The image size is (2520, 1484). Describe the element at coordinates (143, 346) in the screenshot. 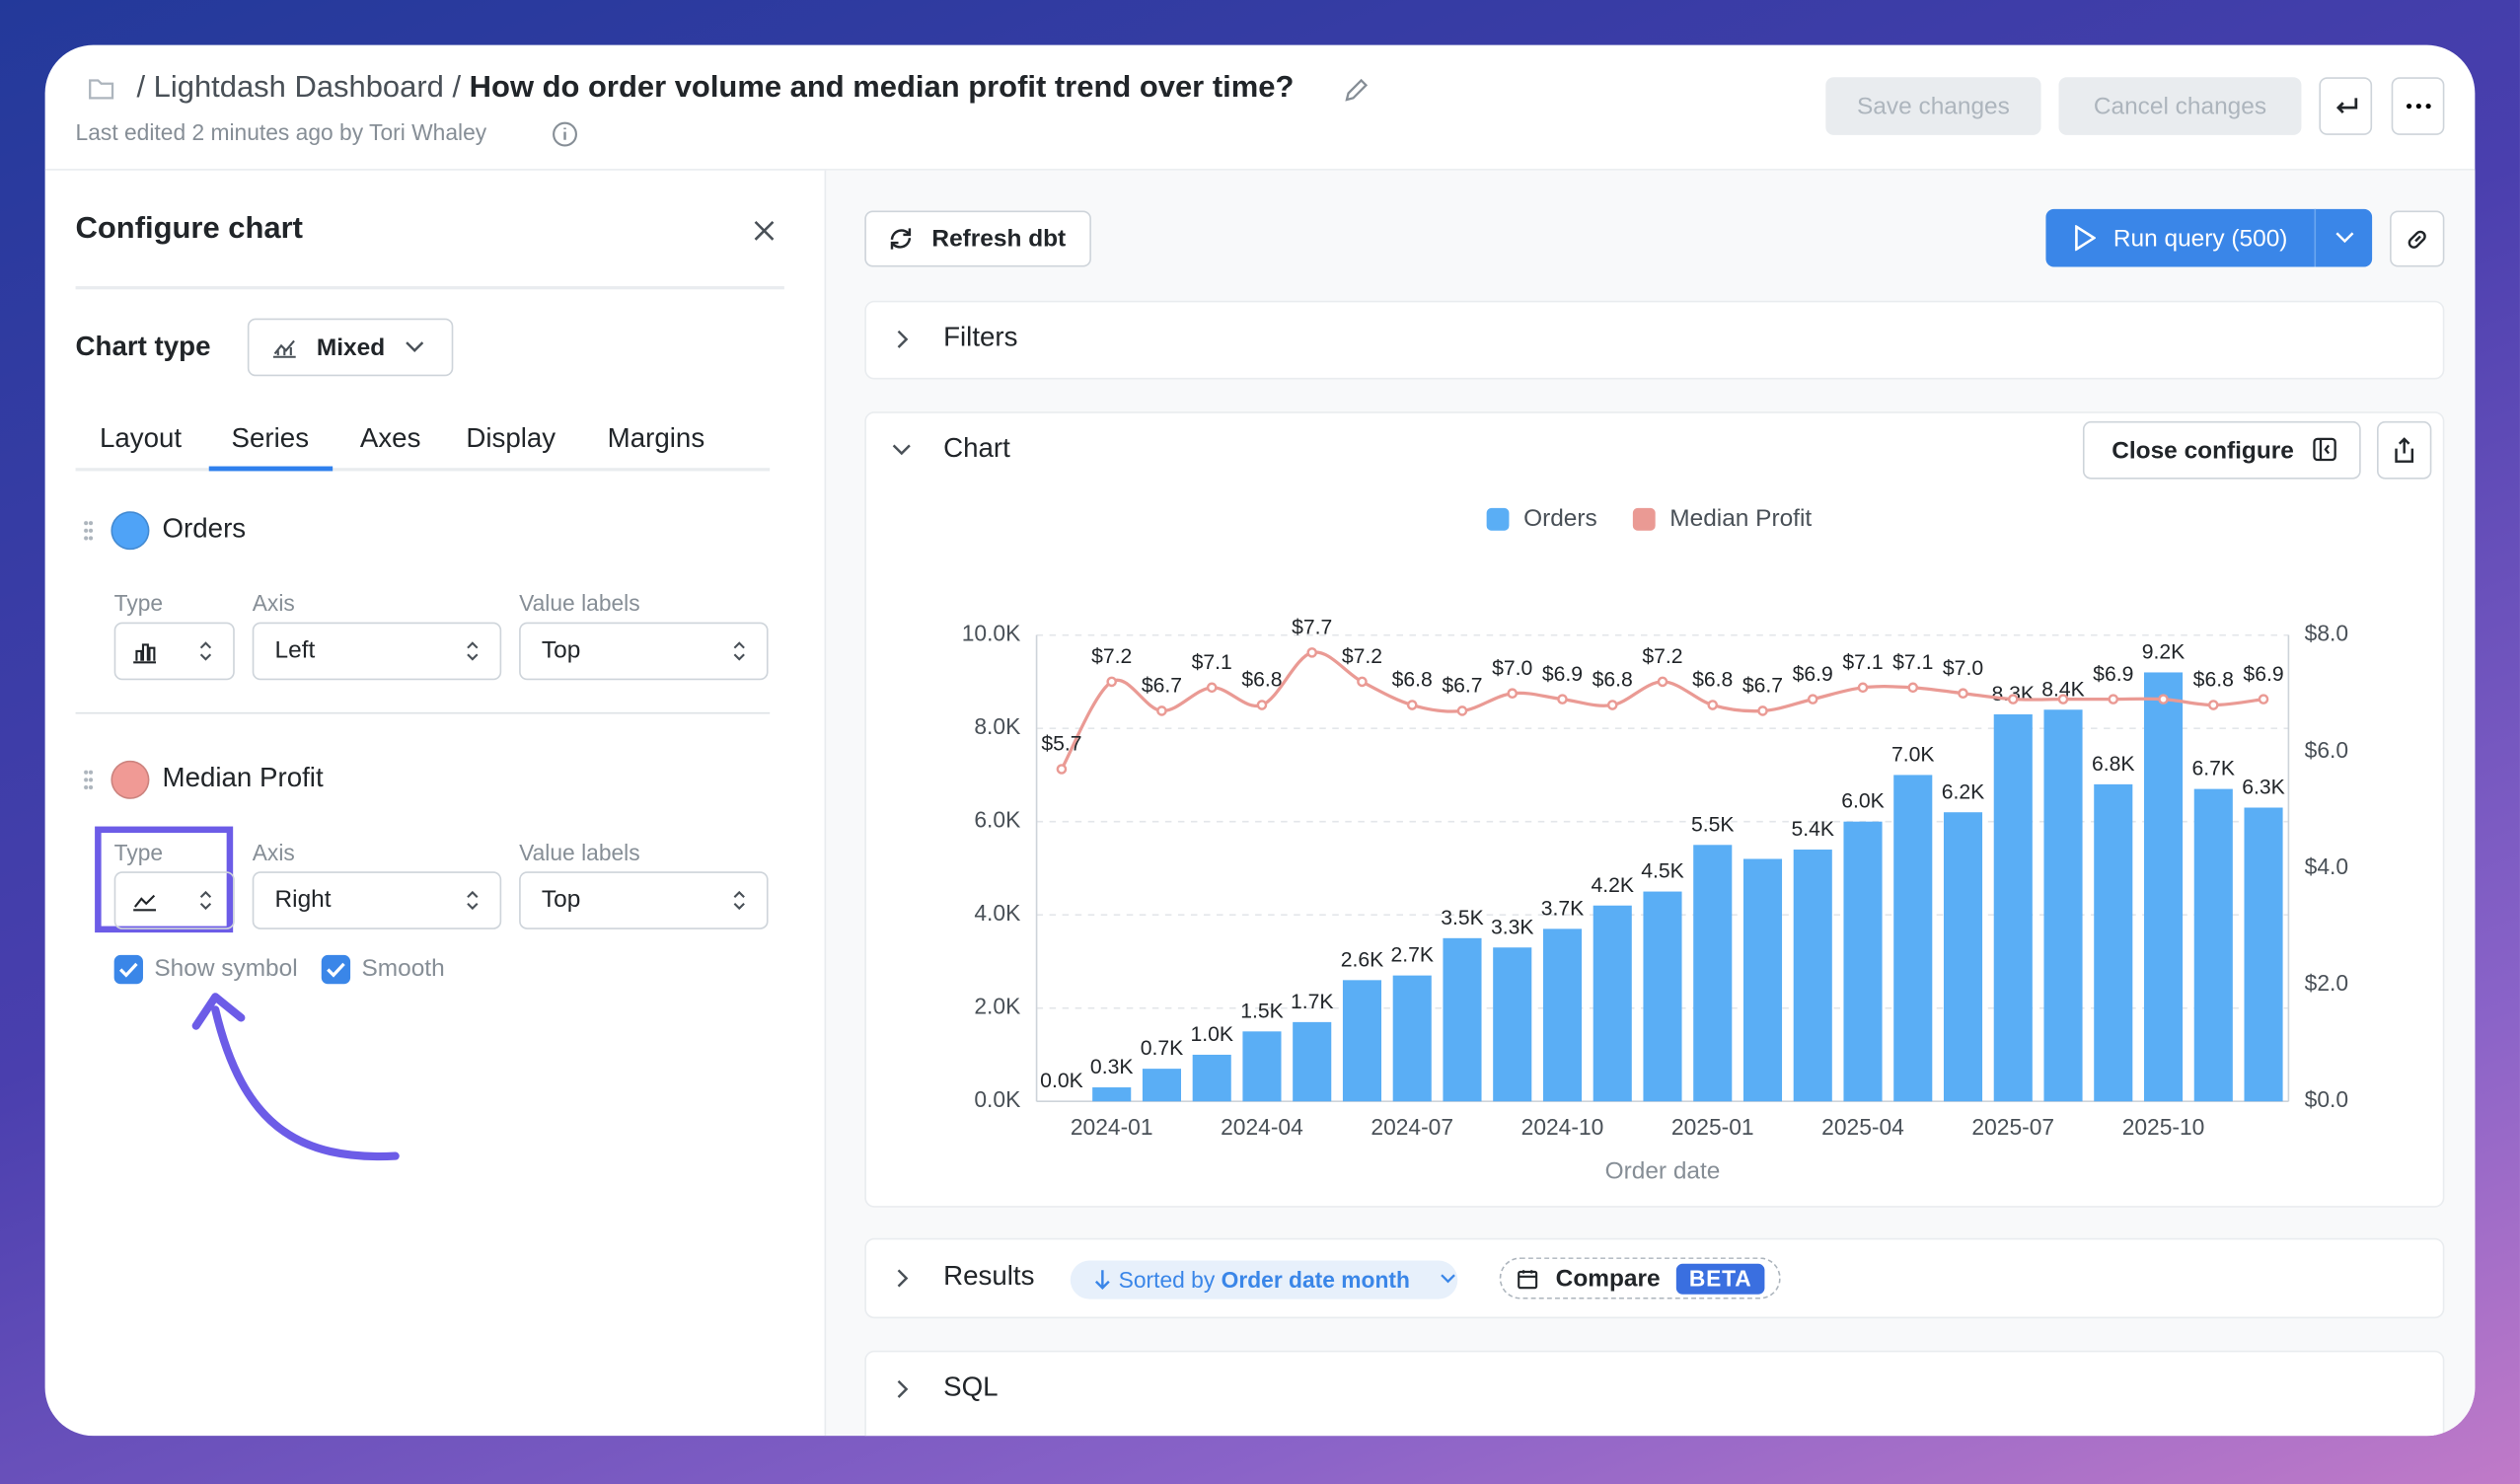

I see `chart-type-label: Chart type` at that location.